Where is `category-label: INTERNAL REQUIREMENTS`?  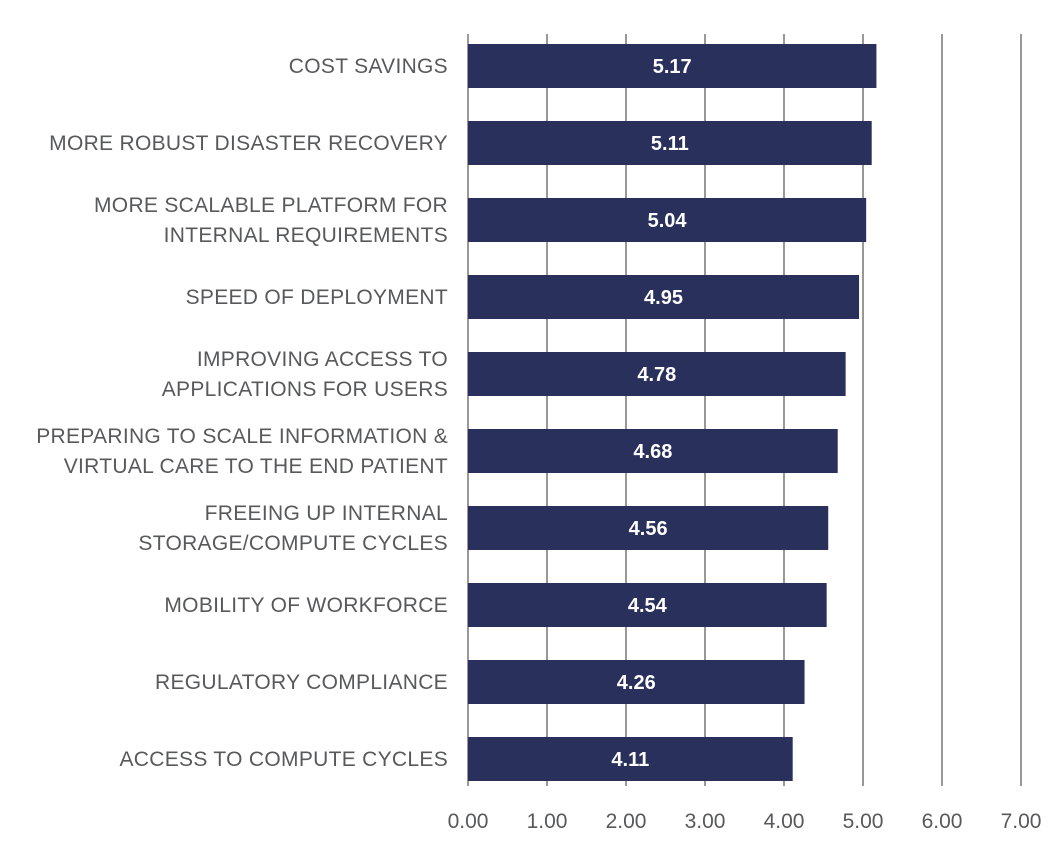 category-label: INTERNAL REQUIREMENTS is located at coordinates (306, 235).